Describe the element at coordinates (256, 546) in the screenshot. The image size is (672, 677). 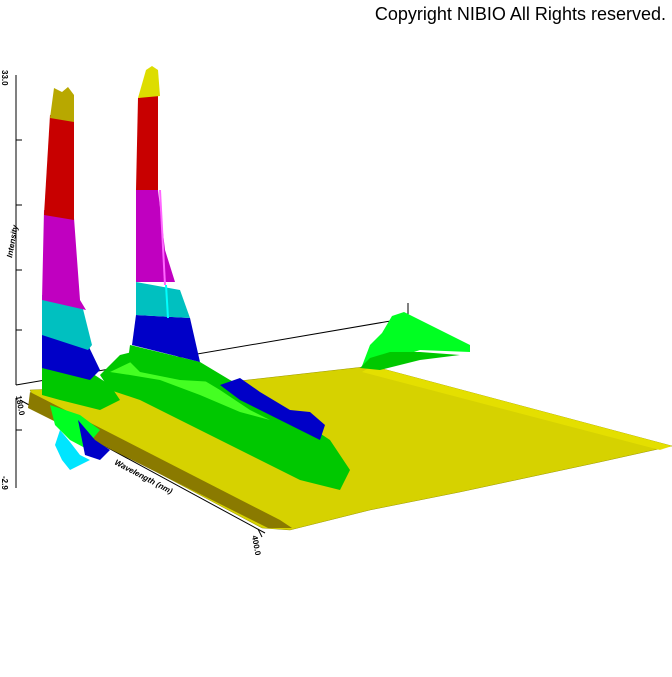
I see `x-tick-label-max: 400.0` at that location.